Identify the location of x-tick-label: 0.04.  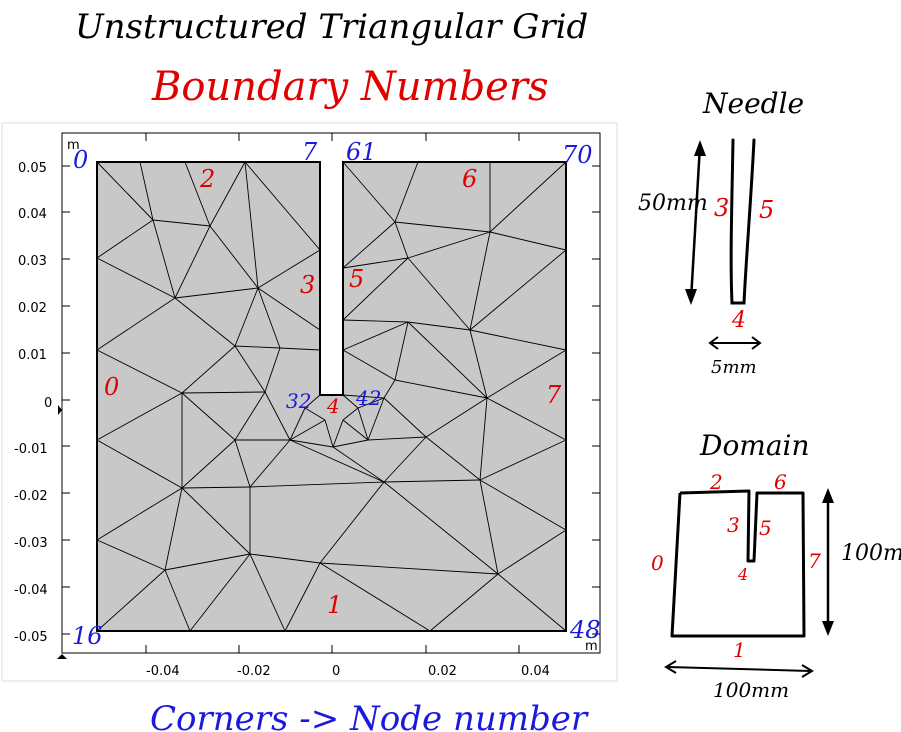
(535, 671).